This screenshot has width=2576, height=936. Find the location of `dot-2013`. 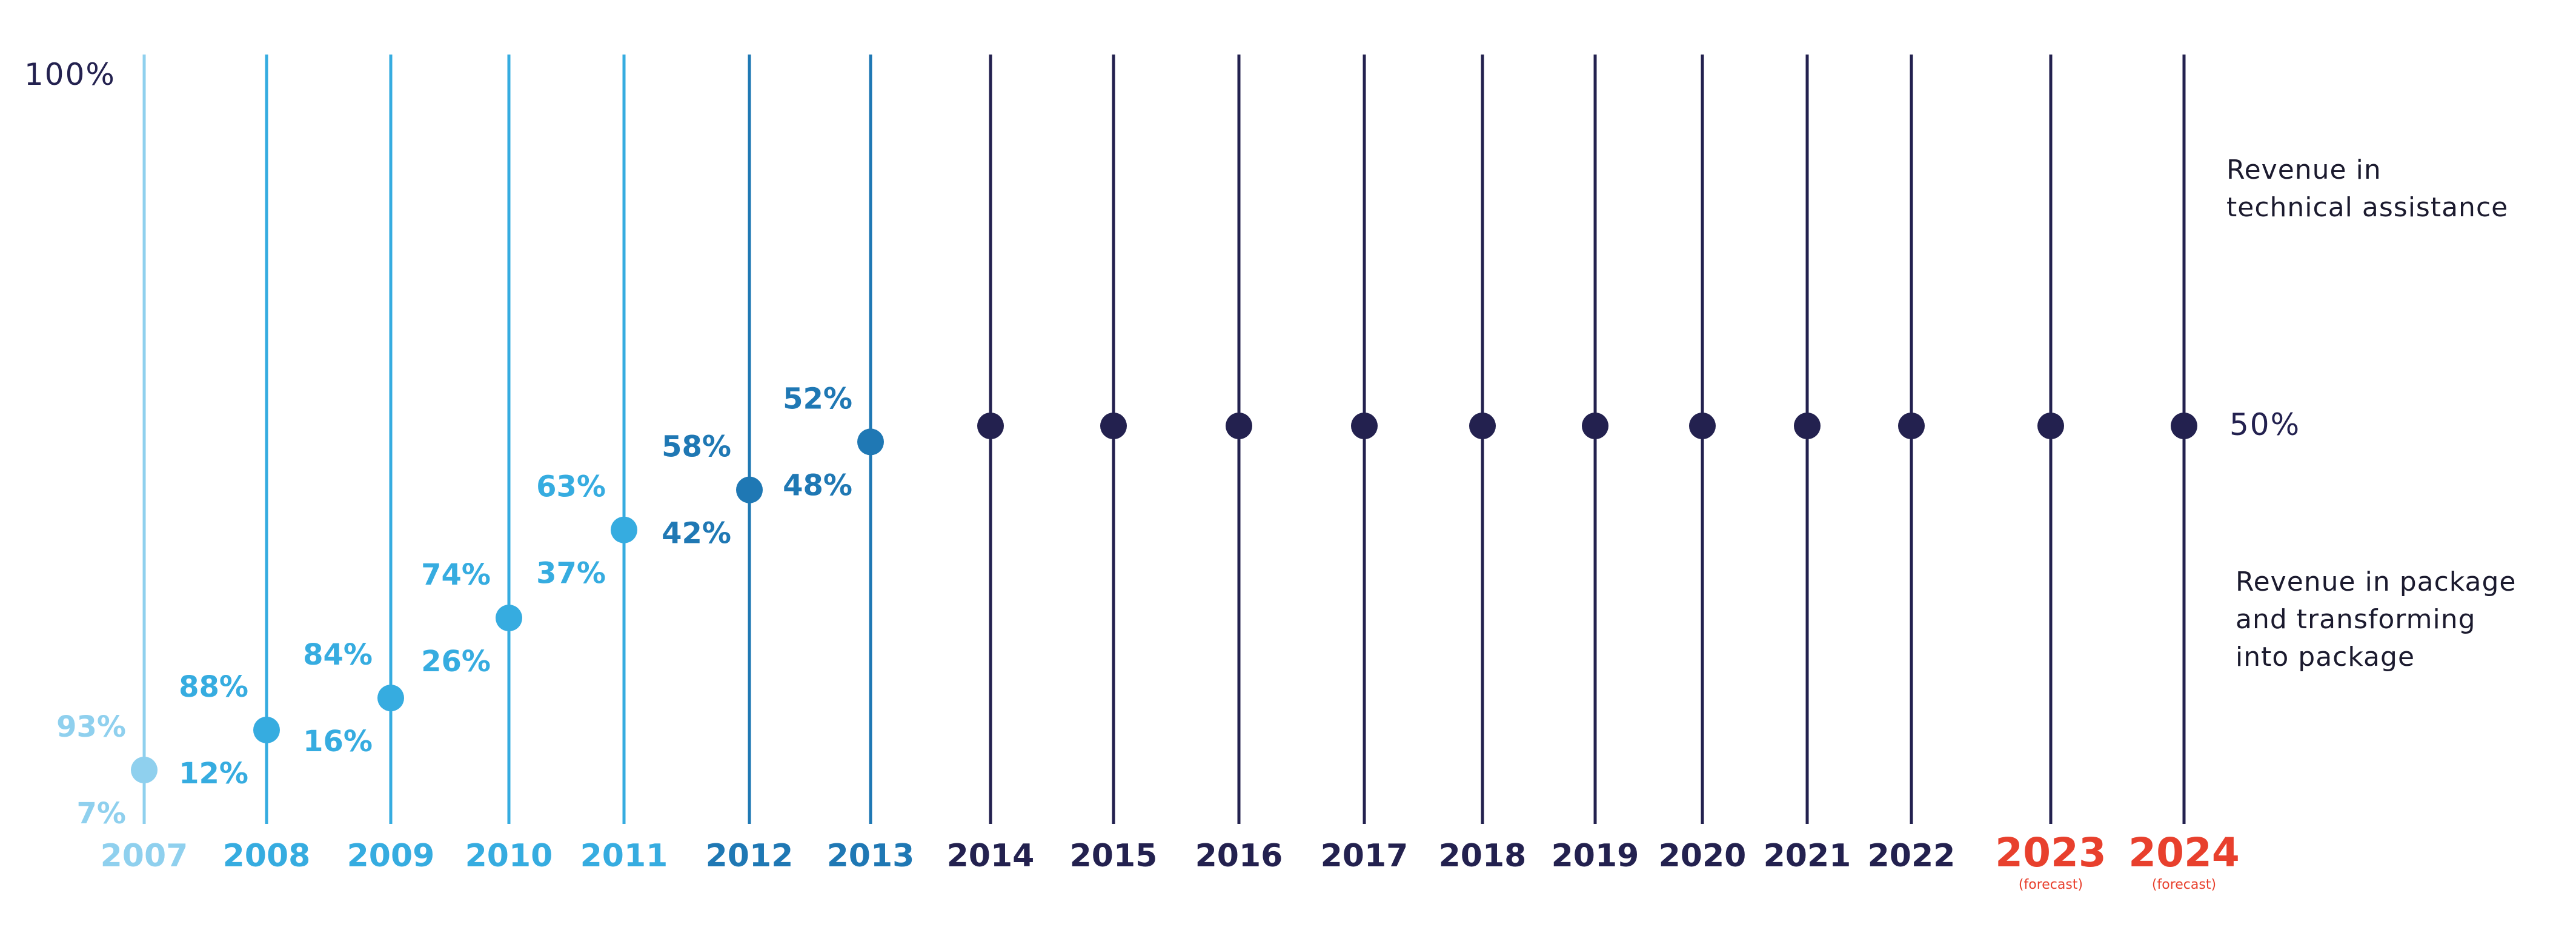

dot-2013 is located at coordinates (870, 442).